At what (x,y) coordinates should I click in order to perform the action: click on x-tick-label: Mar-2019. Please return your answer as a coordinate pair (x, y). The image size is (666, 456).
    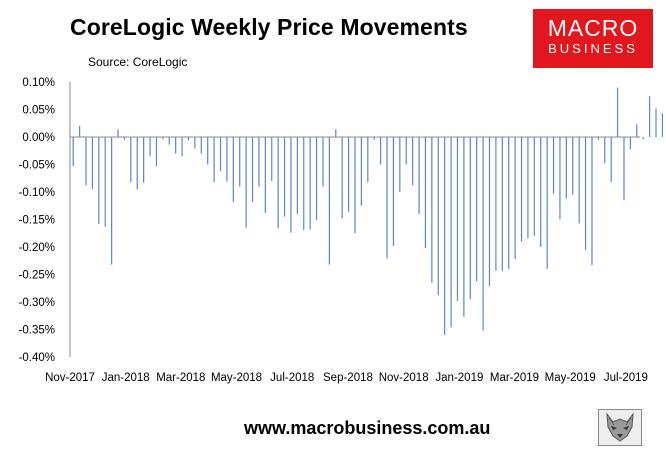
    Looking at the image, I should click on (514, 378).